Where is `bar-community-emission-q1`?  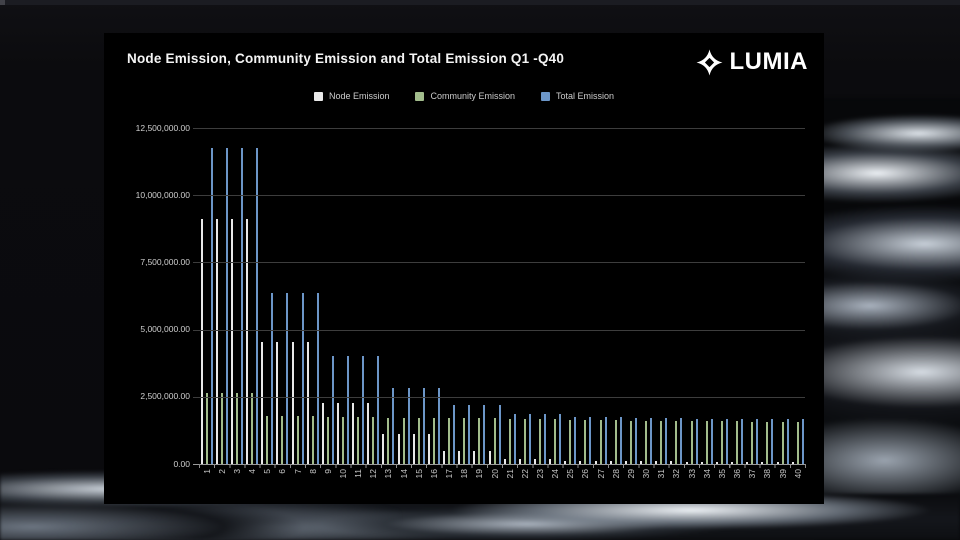 bar-community-emission-q1 is located at coordinates (206, 428).